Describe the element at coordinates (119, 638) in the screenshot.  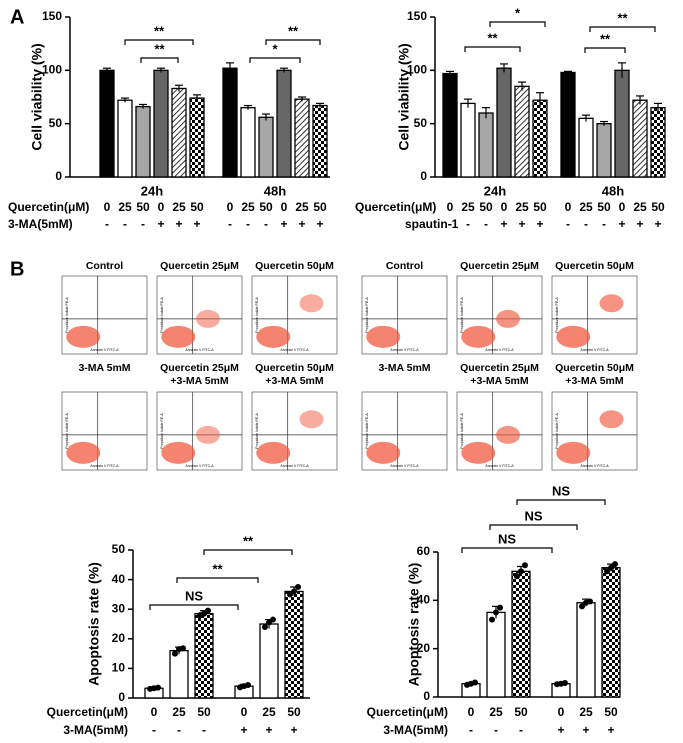
I see `y-tick-label: 20` at that location.